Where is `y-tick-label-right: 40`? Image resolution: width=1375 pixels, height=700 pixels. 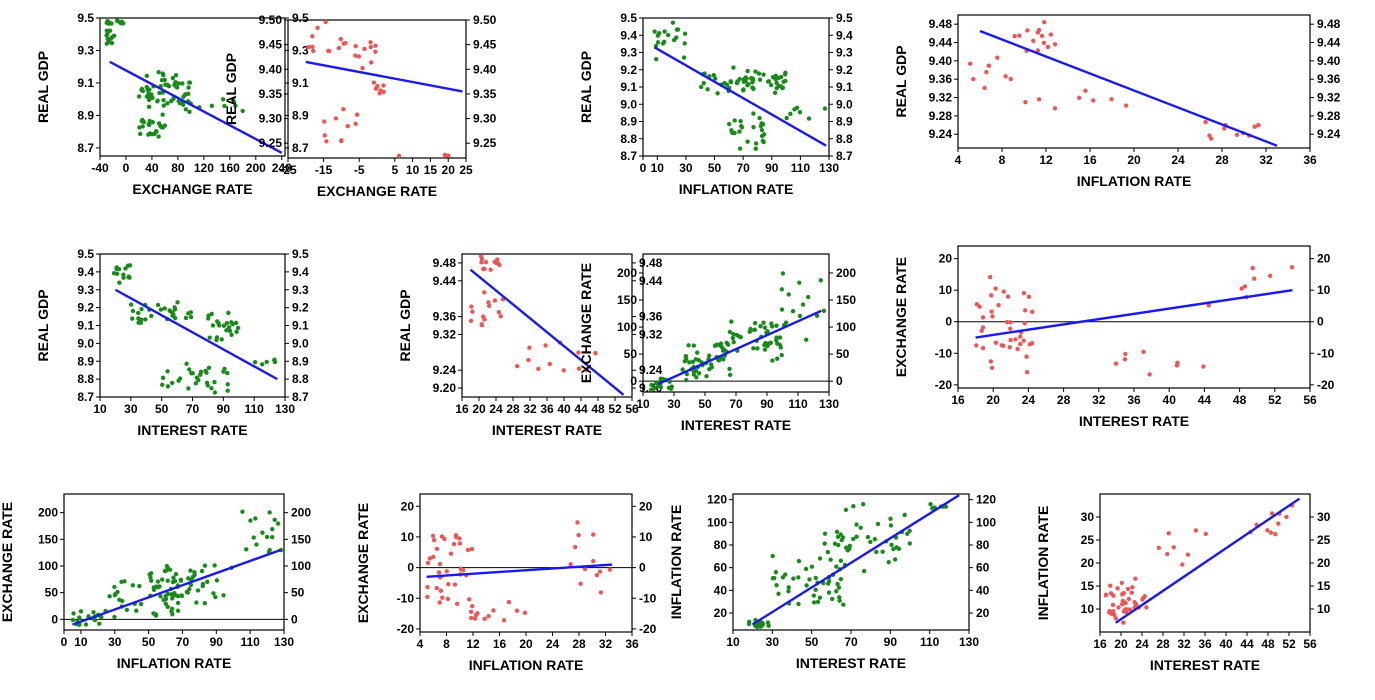
y-tick-label-right: 40 is located at coordinates (983, 590).